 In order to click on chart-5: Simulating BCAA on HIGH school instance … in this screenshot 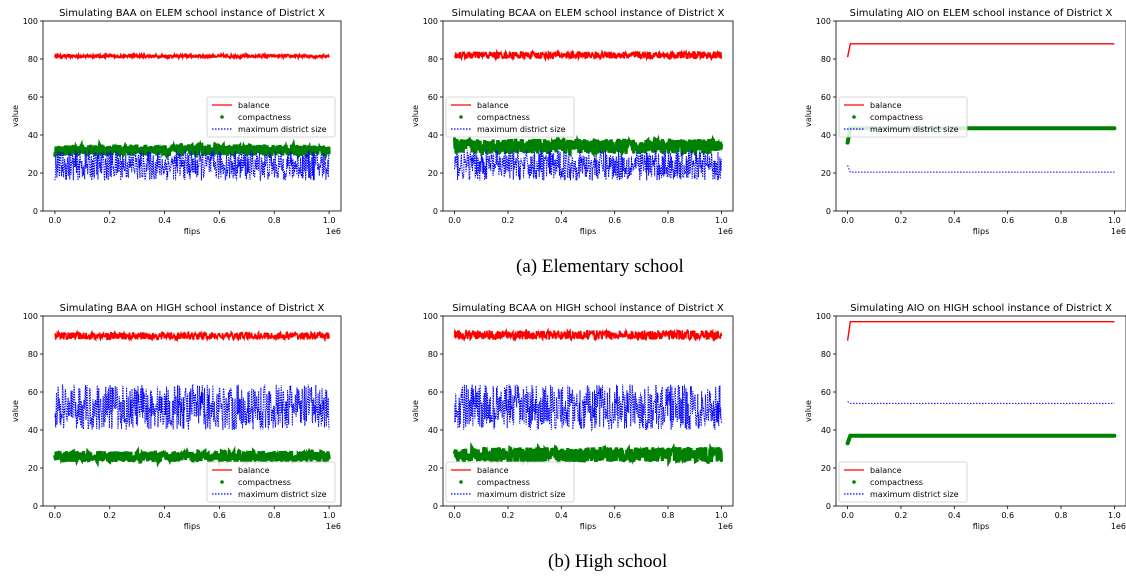, I will do `click(572, 417)`.